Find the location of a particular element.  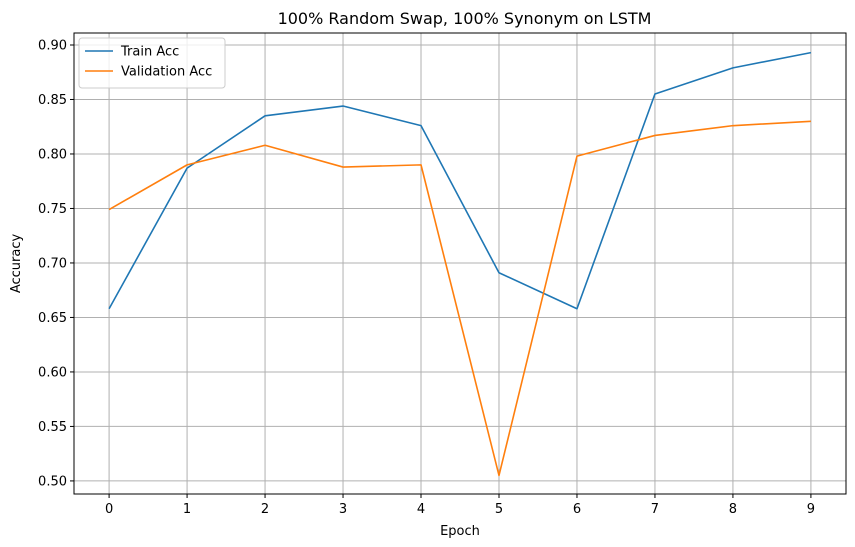

x-tick-label: 1 is located at coordinates (187, 509).